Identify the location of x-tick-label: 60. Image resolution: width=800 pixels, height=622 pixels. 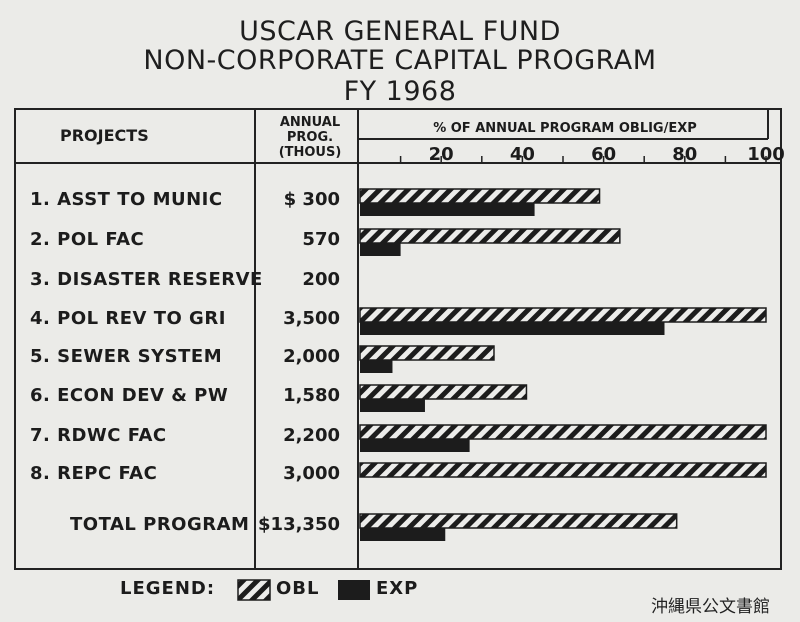
(603, 154).